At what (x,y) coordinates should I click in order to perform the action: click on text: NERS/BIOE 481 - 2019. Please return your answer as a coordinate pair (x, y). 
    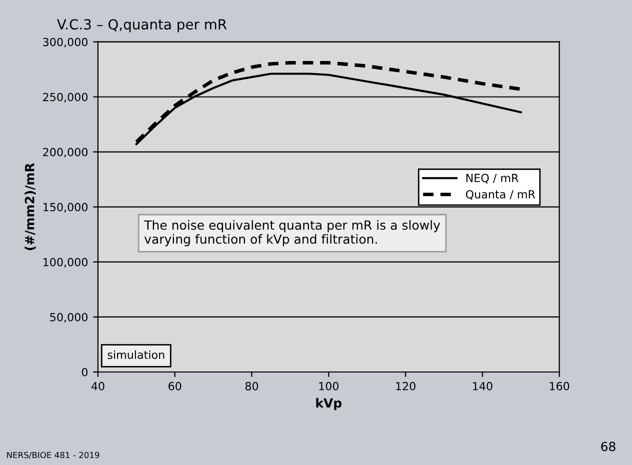
    Looking at the image, I should click on (53, 455).